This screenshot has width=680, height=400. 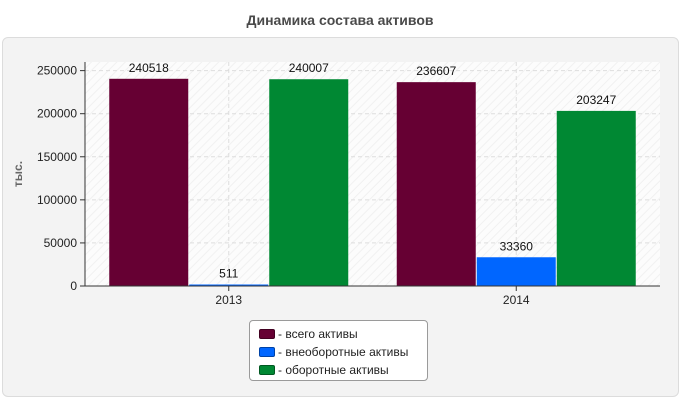 I want to click on legend-label: - оборотные активы, so click(x=333, y=370).